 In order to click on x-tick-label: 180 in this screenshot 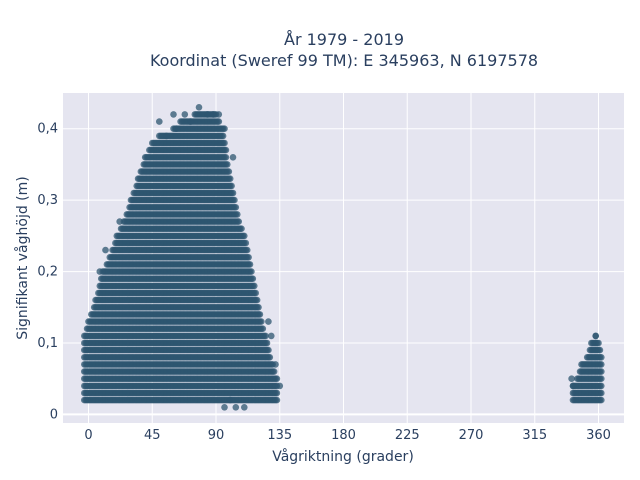, I will do `click(343, 435)`.